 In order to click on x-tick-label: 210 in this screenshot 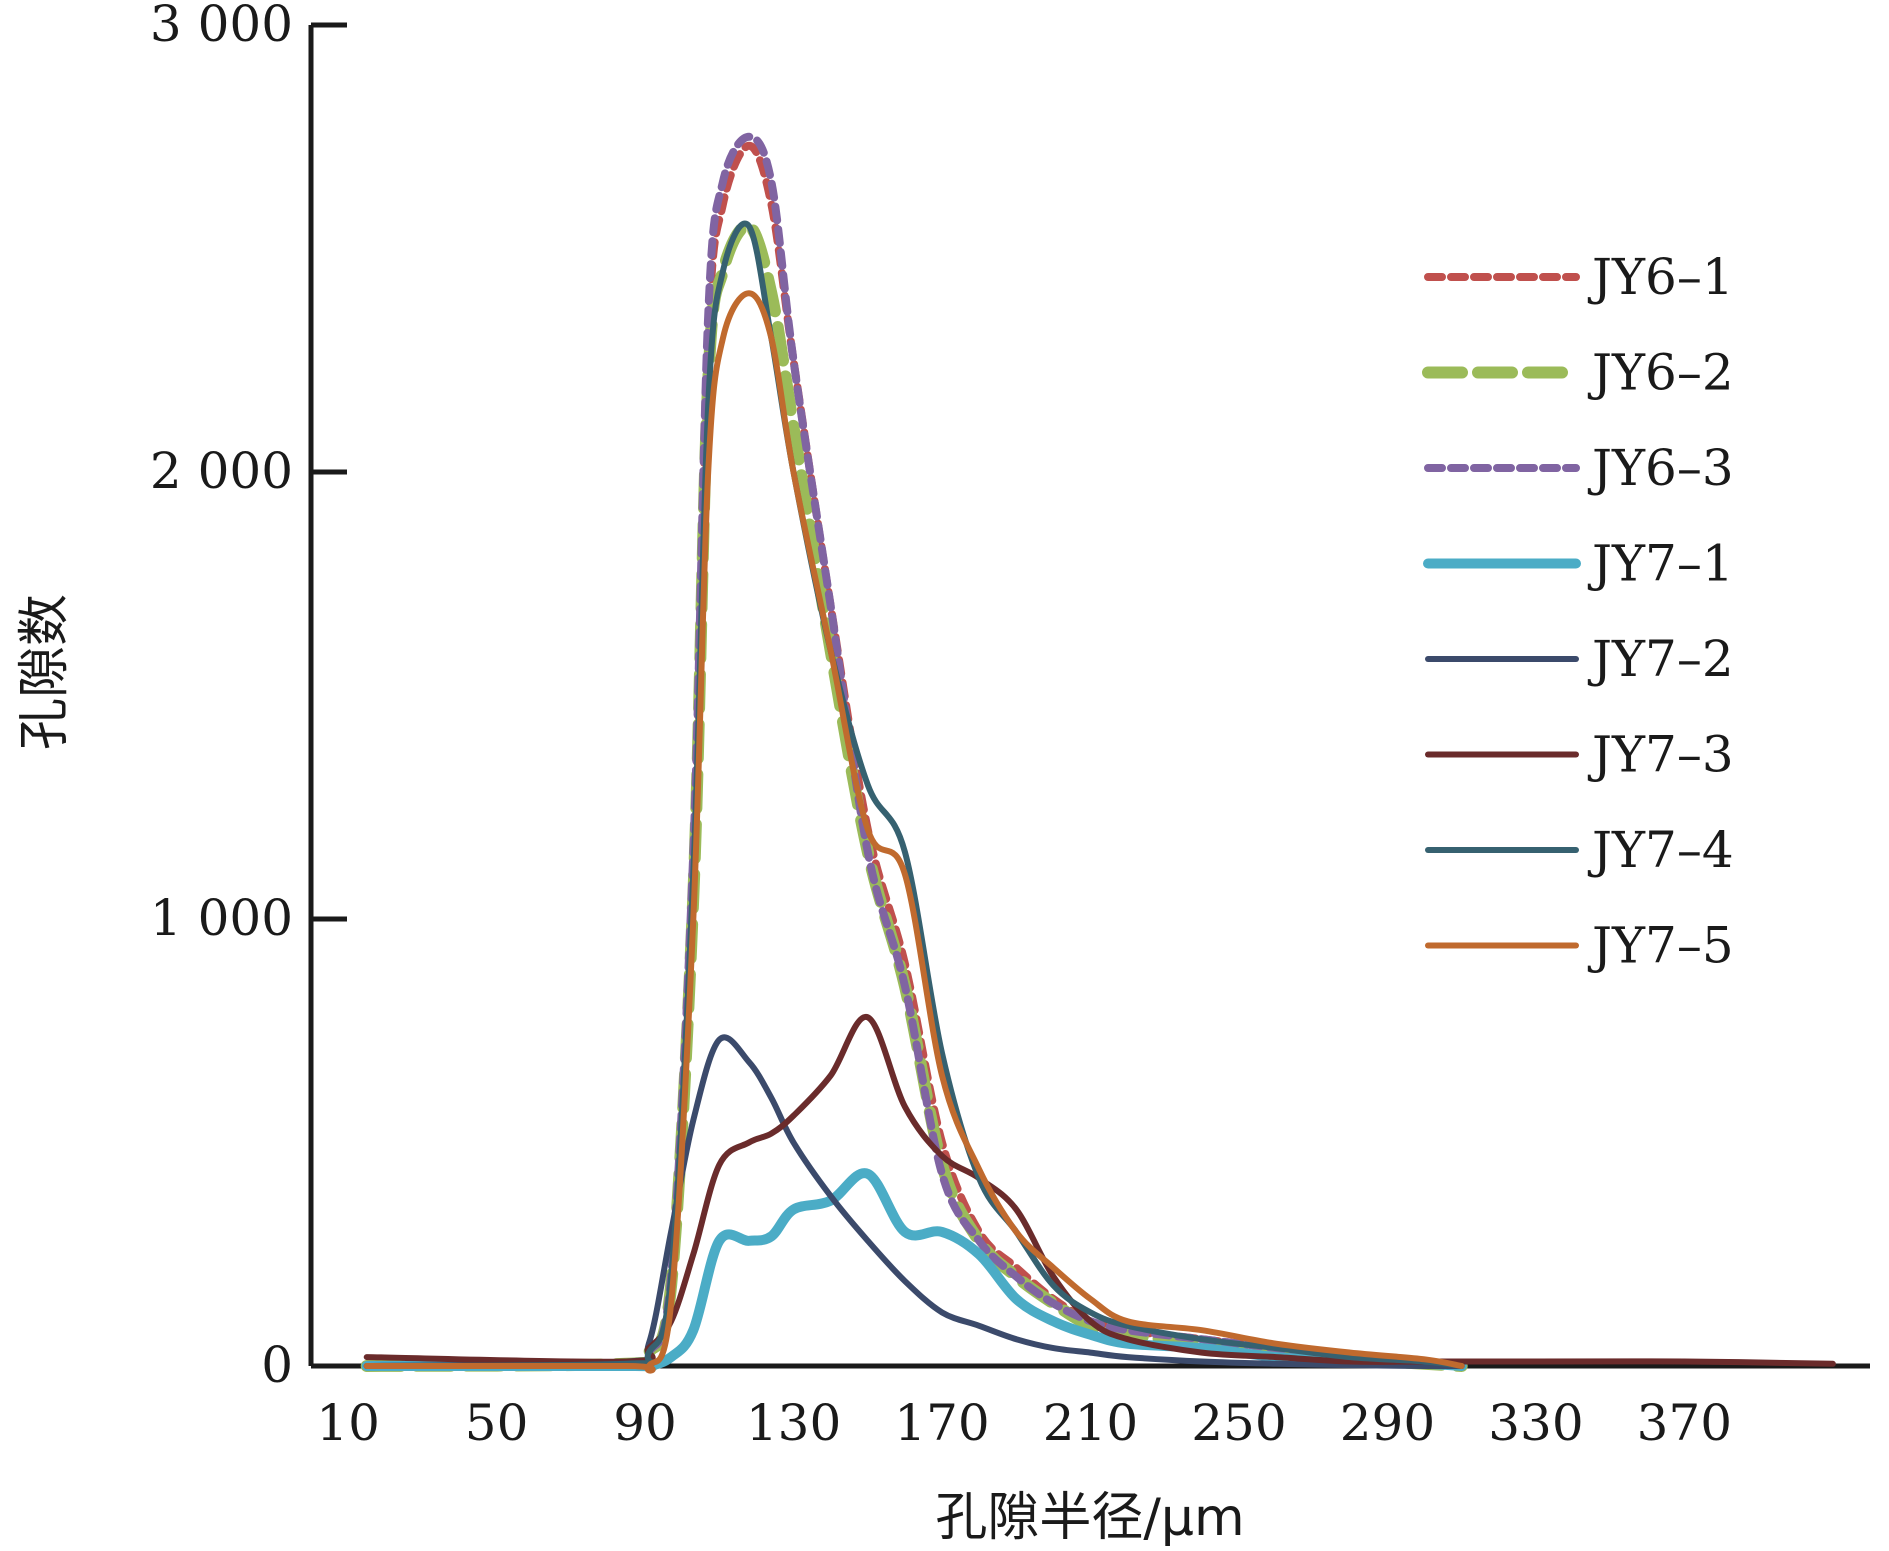, I will do `click(1090, 1423)`.